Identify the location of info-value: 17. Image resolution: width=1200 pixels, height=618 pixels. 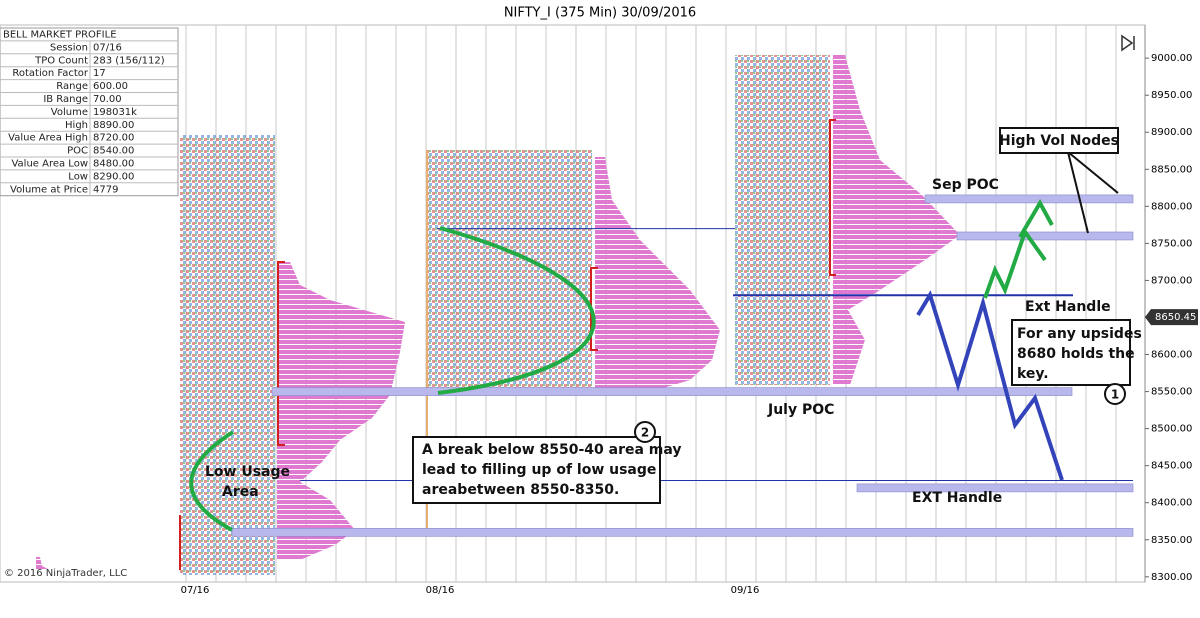
(99, 73).